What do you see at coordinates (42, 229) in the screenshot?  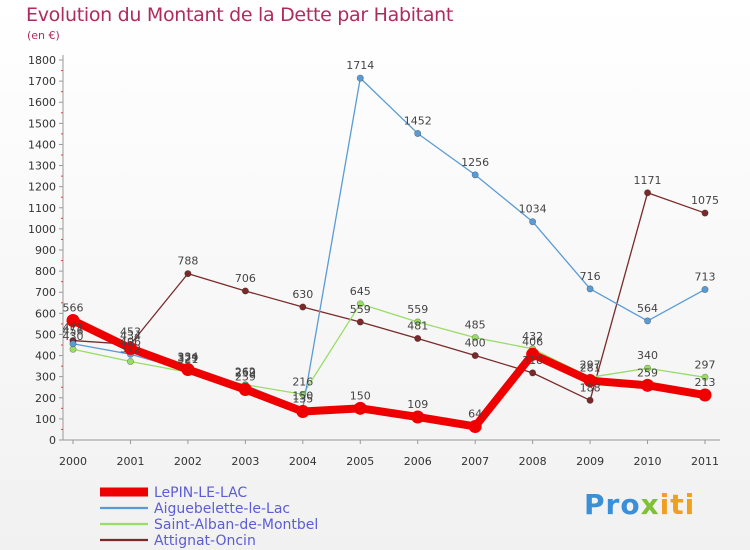 I see `y-tick-label: 1000` at bounding box center [42, 229].